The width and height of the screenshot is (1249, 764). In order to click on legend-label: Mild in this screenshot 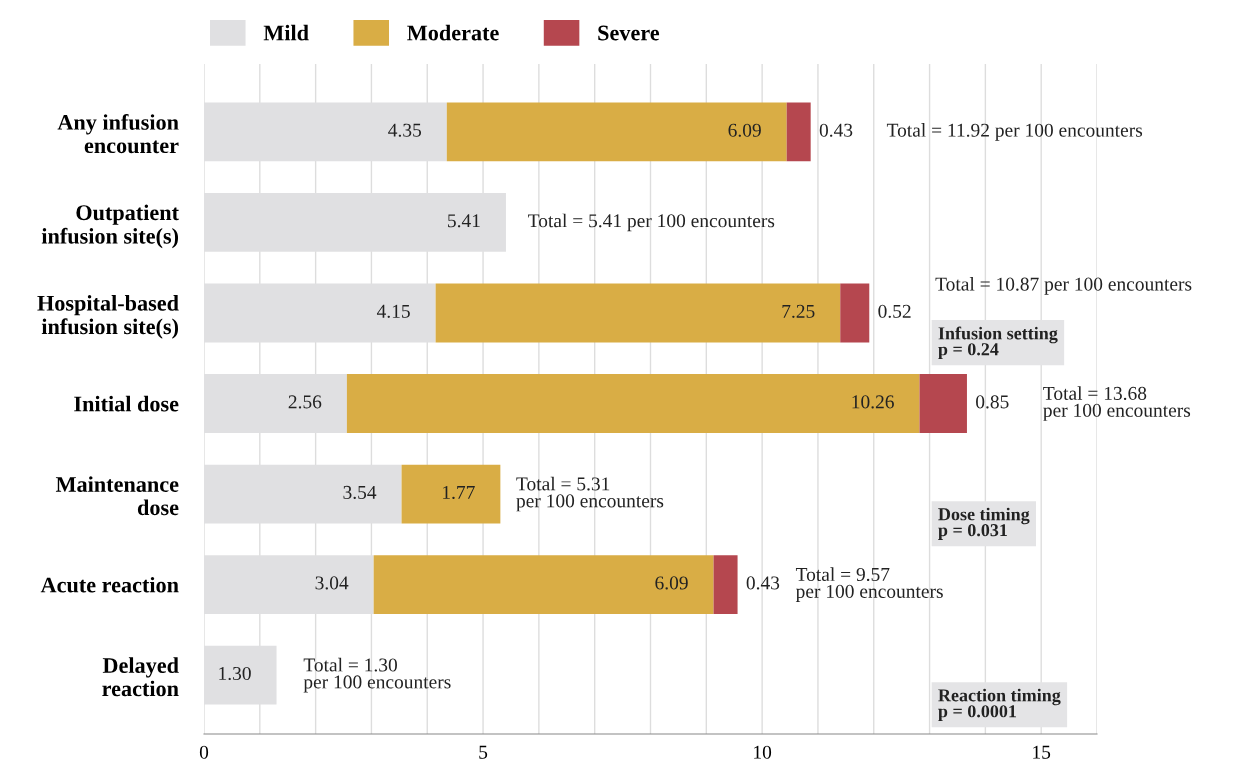, I will do `click(286, 32)`.